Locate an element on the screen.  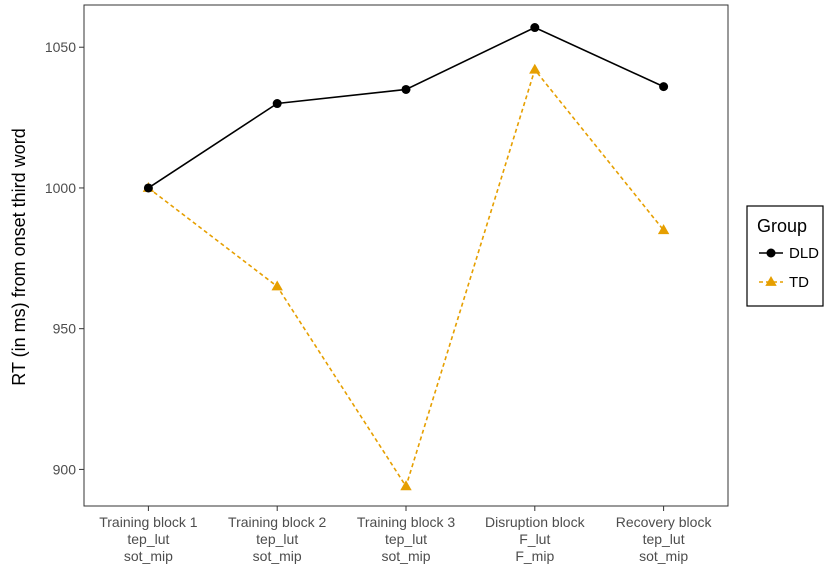
legend-marker-td is located at coordinates (771, 281).